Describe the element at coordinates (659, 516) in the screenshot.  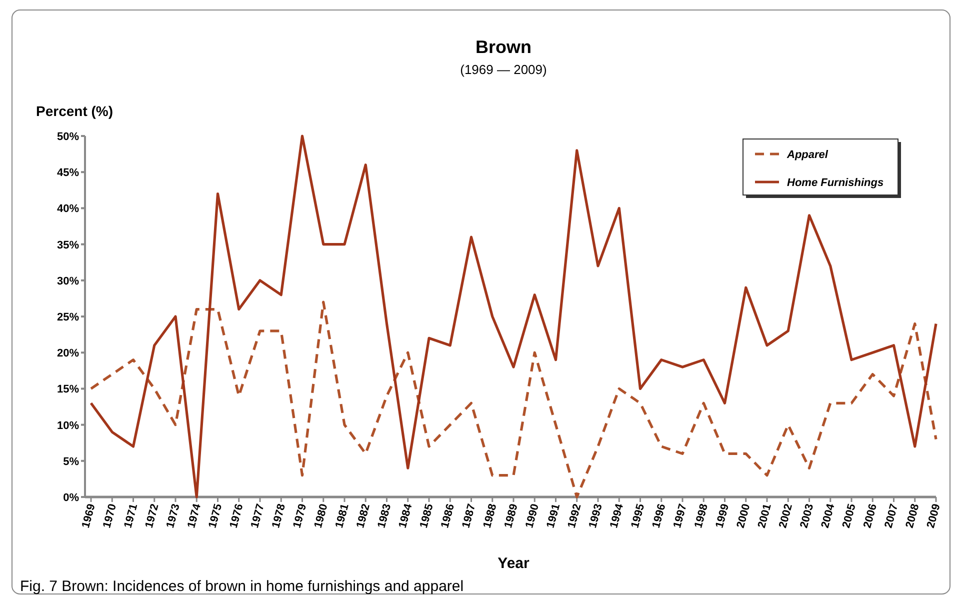
I see `x-tick-label: 1996` at that location.